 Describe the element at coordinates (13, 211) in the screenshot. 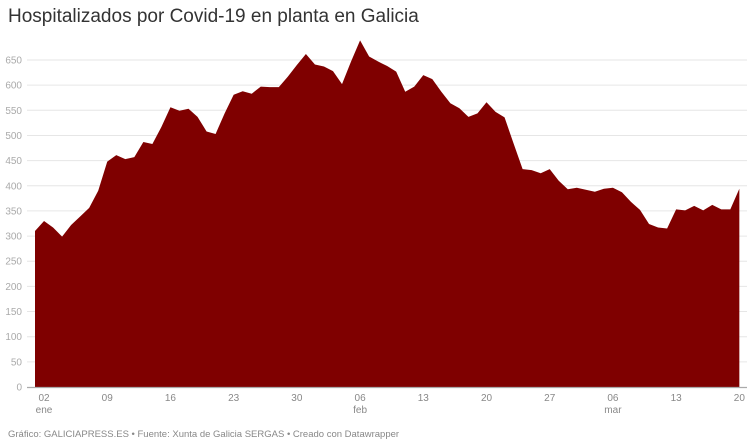

I see `y-tick-label: 350` at that location.